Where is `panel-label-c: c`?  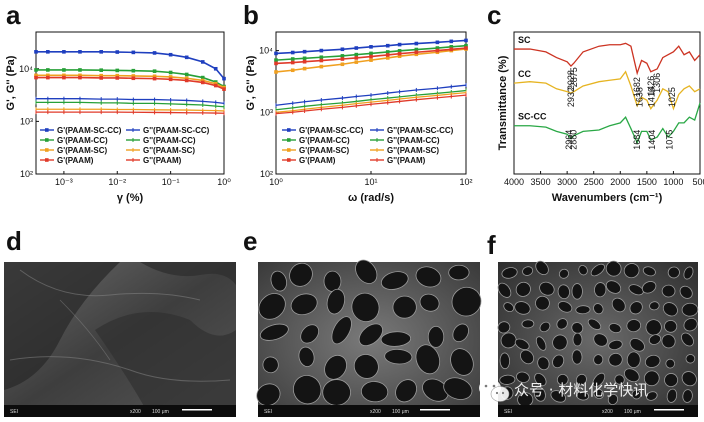 panel-label-c: c is located at coordinates (494, 15).